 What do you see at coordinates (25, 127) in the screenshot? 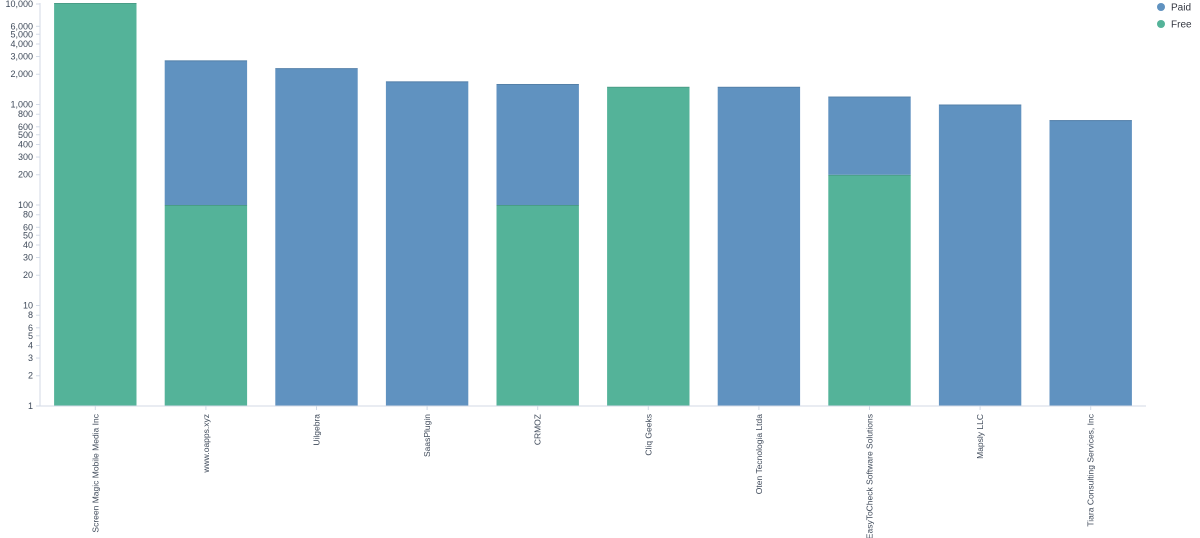
I see `y-tick-label: 600` at bounding box center [25, 127].